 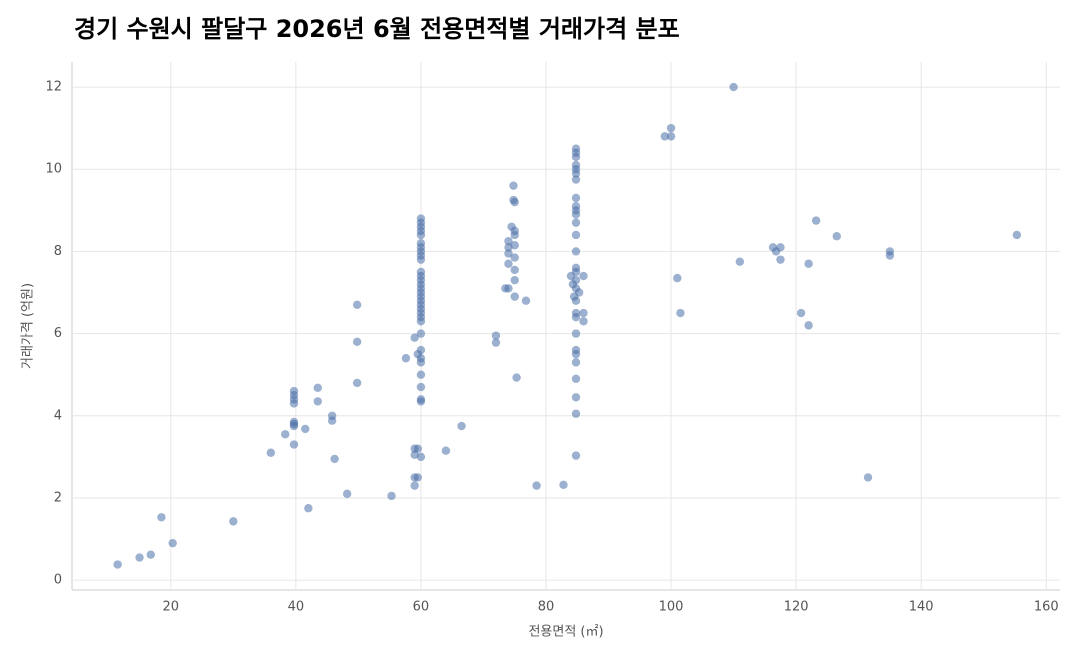 What do you see at coordinates (58, 415) in the screenshot?
I see `y-tick-label: 4` at bounding box center [58, 415].